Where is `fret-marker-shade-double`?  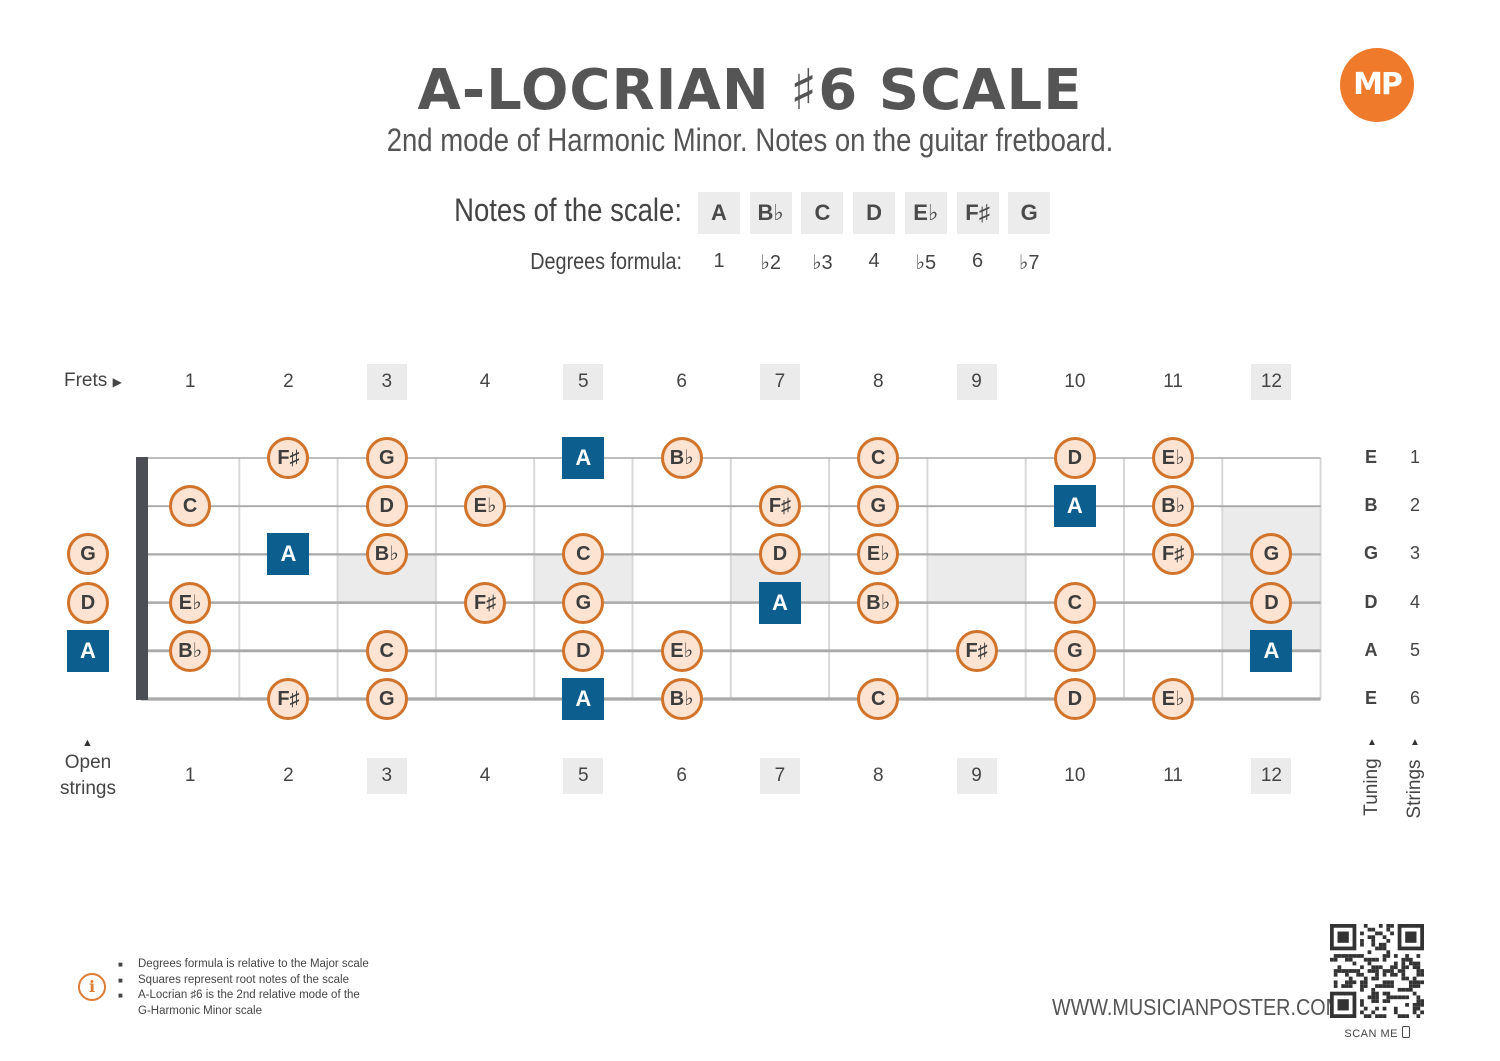 fret-marker-shade-double is located at coordinates (1271, 578).